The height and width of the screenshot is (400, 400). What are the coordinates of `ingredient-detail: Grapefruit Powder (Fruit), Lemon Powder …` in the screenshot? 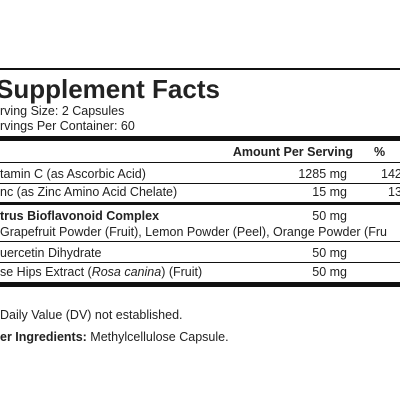 It's located at (193, 232).